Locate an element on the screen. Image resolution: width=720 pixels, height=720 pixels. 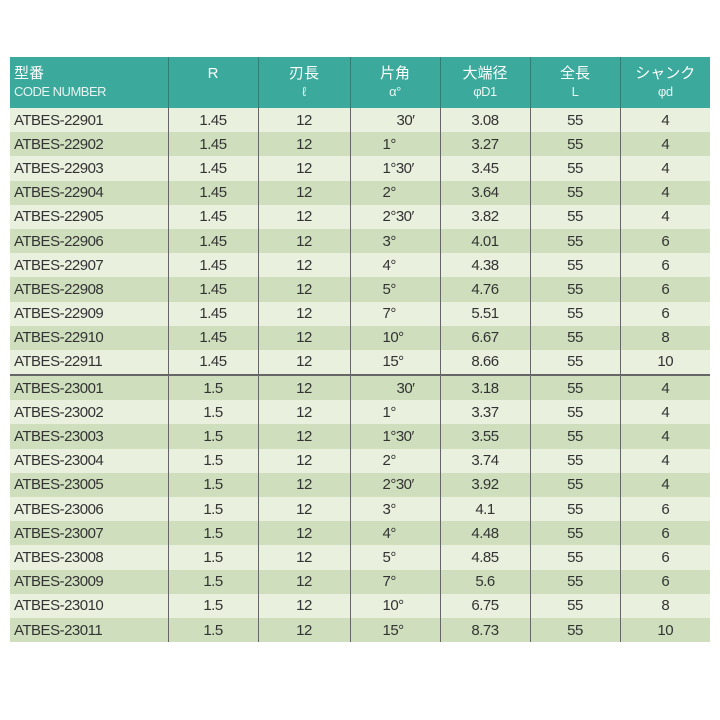
header-blade-length: 刃長 ℓ is located at coordinates (303, 82).